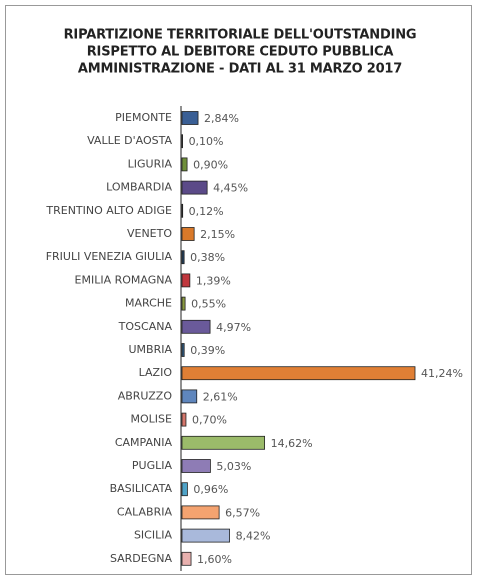  Describe the element at coordinates (108, 210) in the screenshot. I see `category-label: TRENTINO ALTO ADIGE` at that location.